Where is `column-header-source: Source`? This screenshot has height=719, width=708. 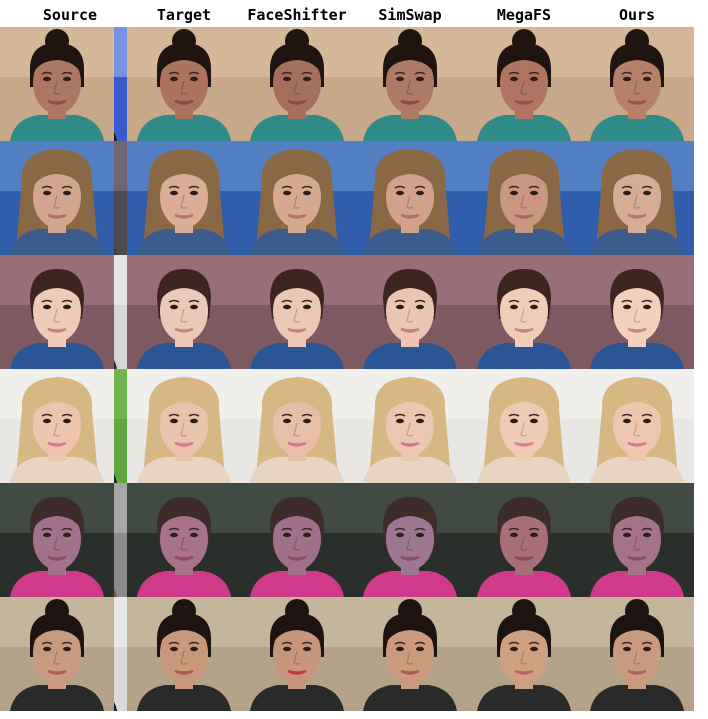
column-header-source: Source is located at coordinates (70, 15).